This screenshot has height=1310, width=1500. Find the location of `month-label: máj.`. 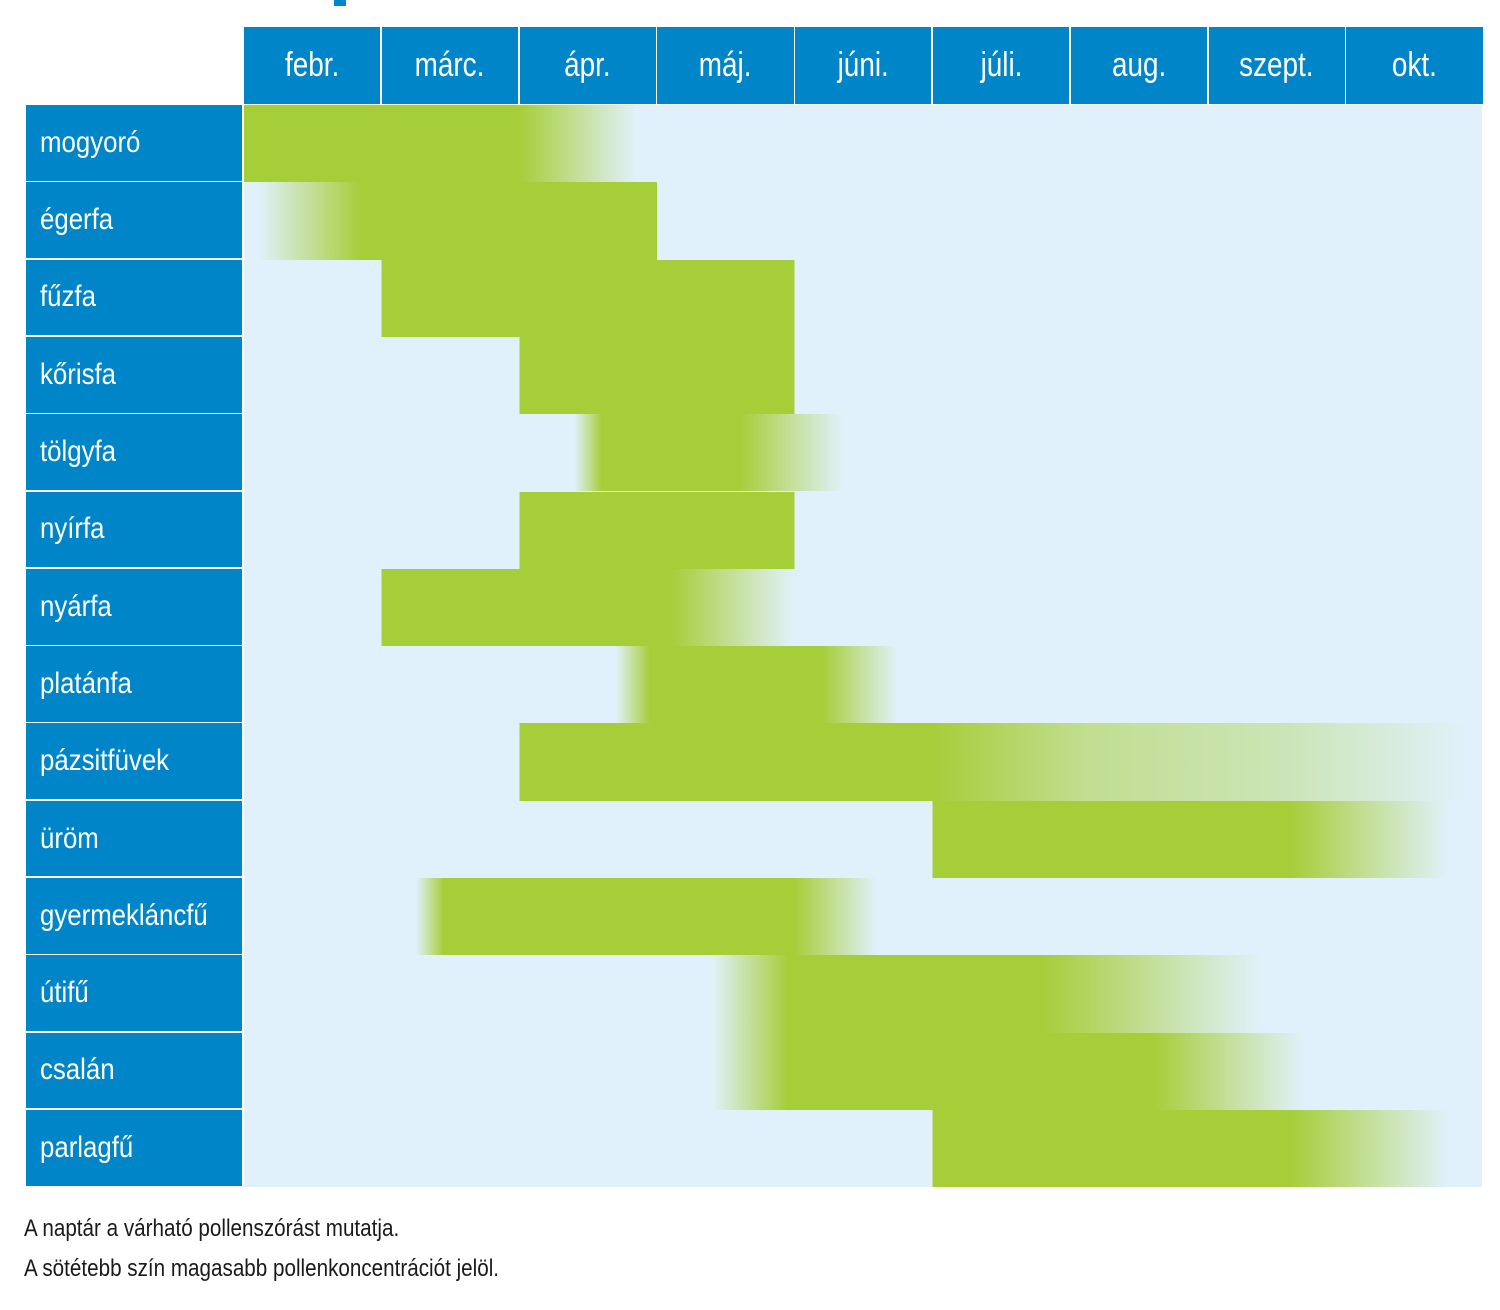

month-label: máj. is located at coordinates (725, 65).